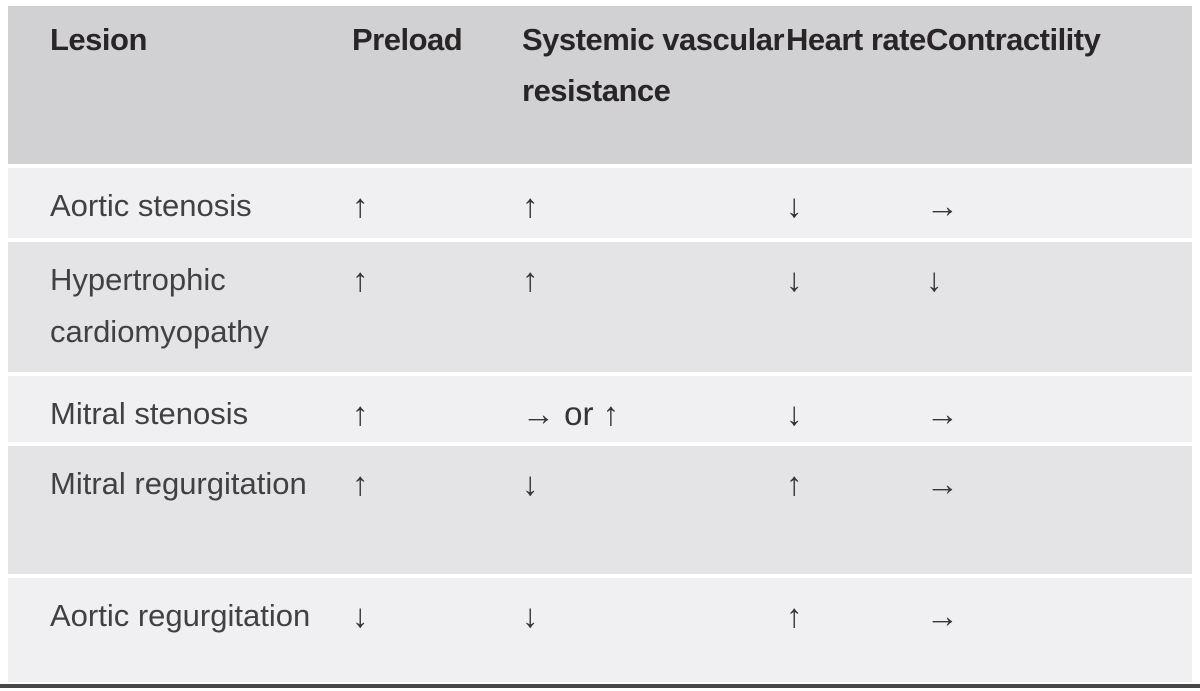 Image resolution: width=1200 pixels, height=691 pixels. What do you see at coordinates (1013, 39) in the screenshot?
I see `header-cell-contractility: Contractility` at bounding box center [1013, 39].